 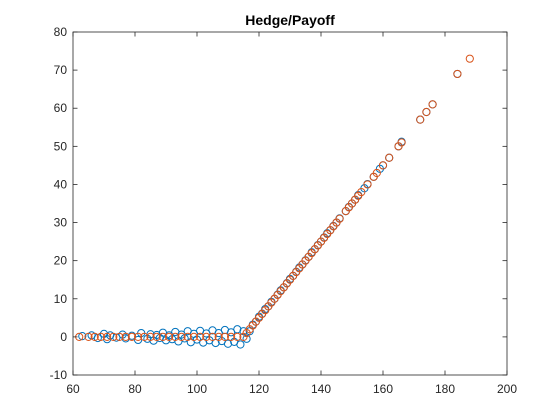 What do you see at coordinates (61, 299) in the screenshot?
I see `y-tick-label: 10` at bounding box center [61, 299].